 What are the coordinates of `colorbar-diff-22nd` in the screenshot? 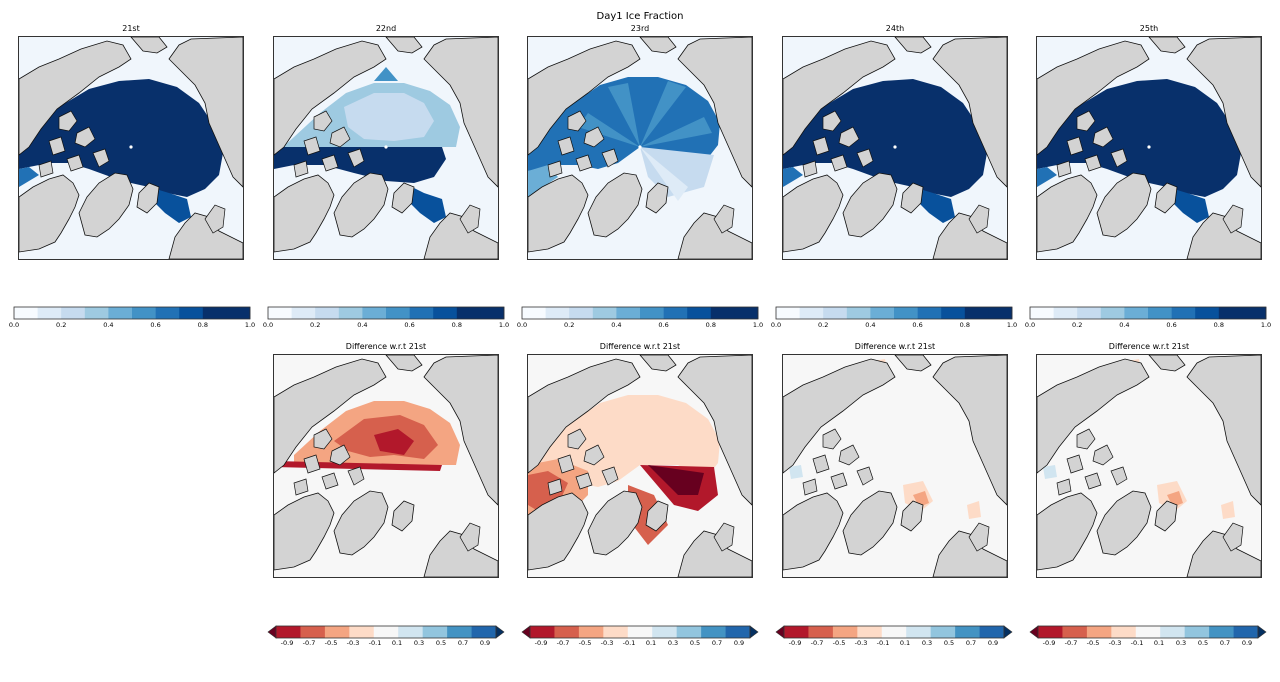 It's located at (386, 632).